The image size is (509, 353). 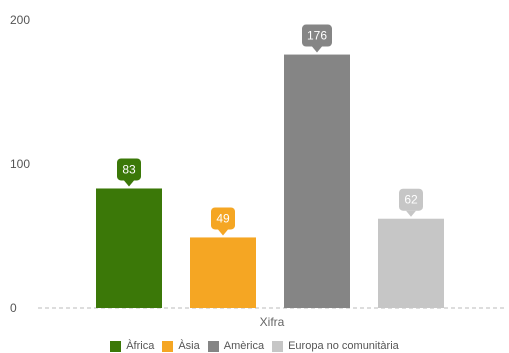 I want to click on data-label-text: 62, so click(x=411, y=200).